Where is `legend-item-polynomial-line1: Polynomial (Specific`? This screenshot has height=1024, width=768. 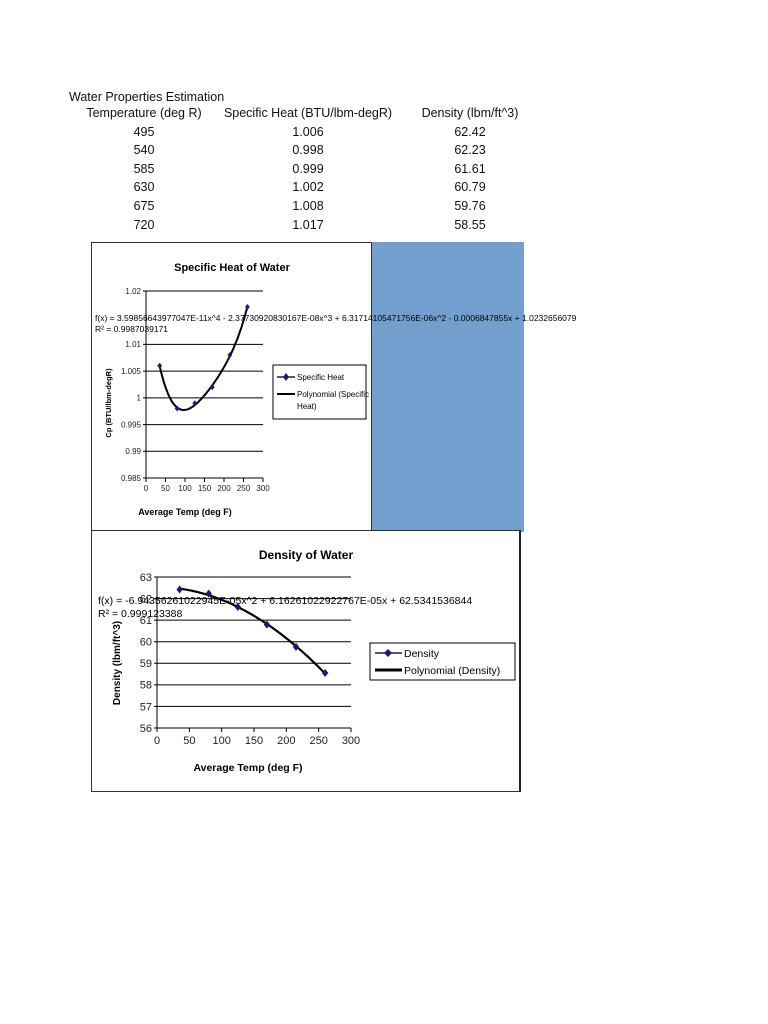 legend-item-polynomial-line1: Polynomial (Specific is located at coordinates (333, 394).